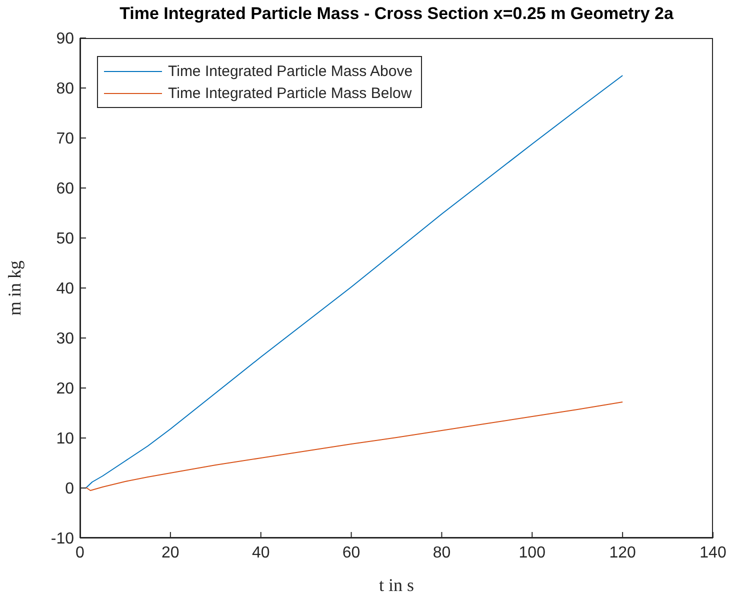 This screenshot has height=597, width=747. I want to click on x-tick-label: 40, so click(261, 553).